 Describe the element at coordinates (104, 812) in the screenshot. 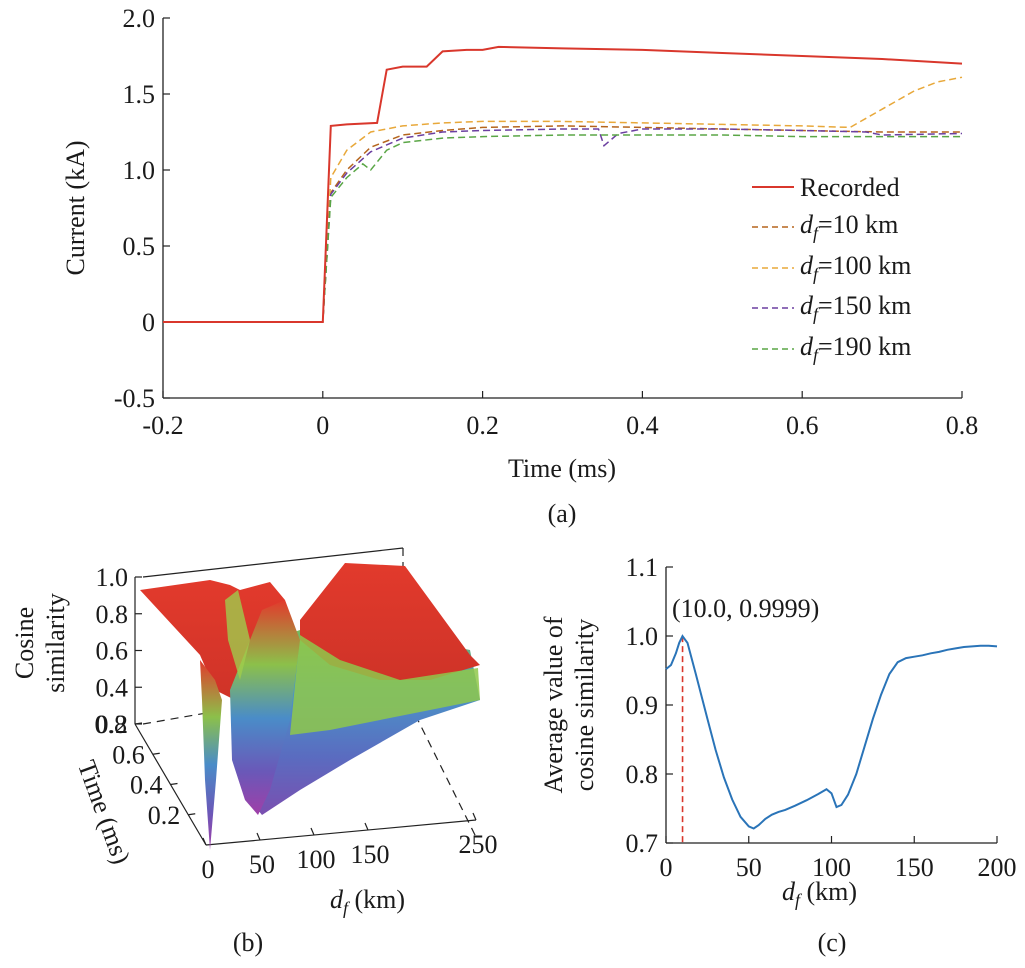

I see `panel-b-ylabel: Time (ms)` at that location.